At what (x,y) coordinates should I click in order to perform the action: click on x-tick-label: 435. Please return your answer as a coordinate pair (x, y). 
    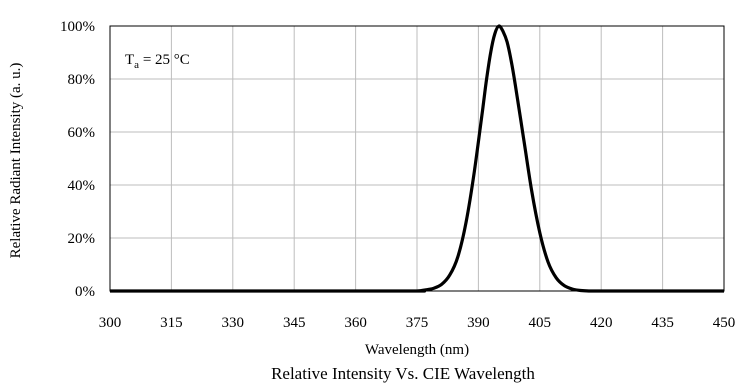
    Looking at the image, I should click on (662, 323).